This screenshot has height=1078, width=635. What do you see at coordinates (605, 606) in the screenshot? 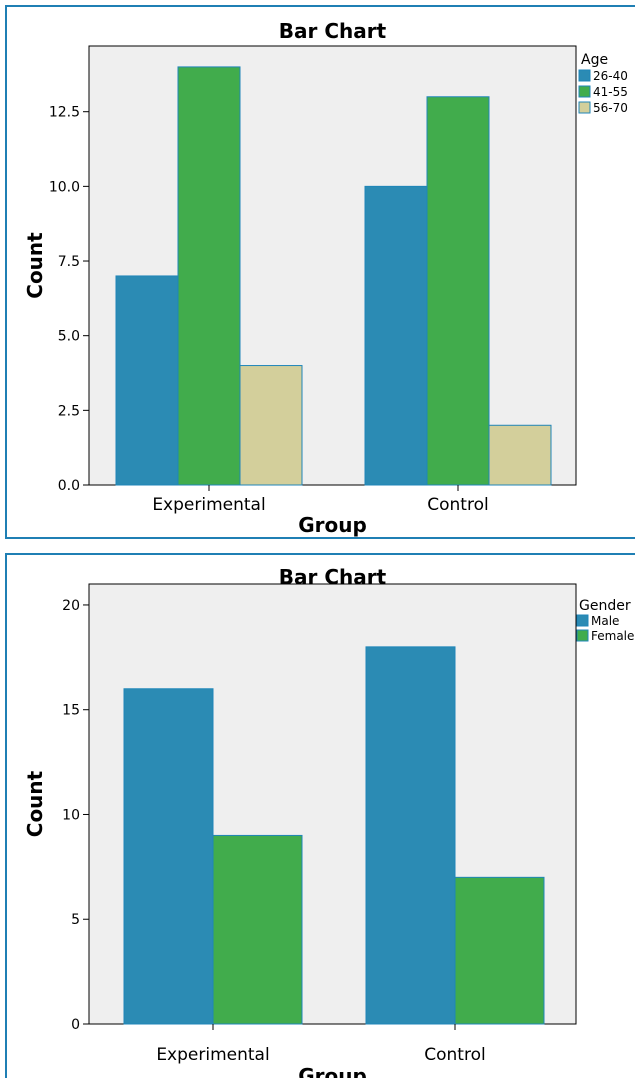
I see `legend-title: Gender` at bounding box center [605, 606].